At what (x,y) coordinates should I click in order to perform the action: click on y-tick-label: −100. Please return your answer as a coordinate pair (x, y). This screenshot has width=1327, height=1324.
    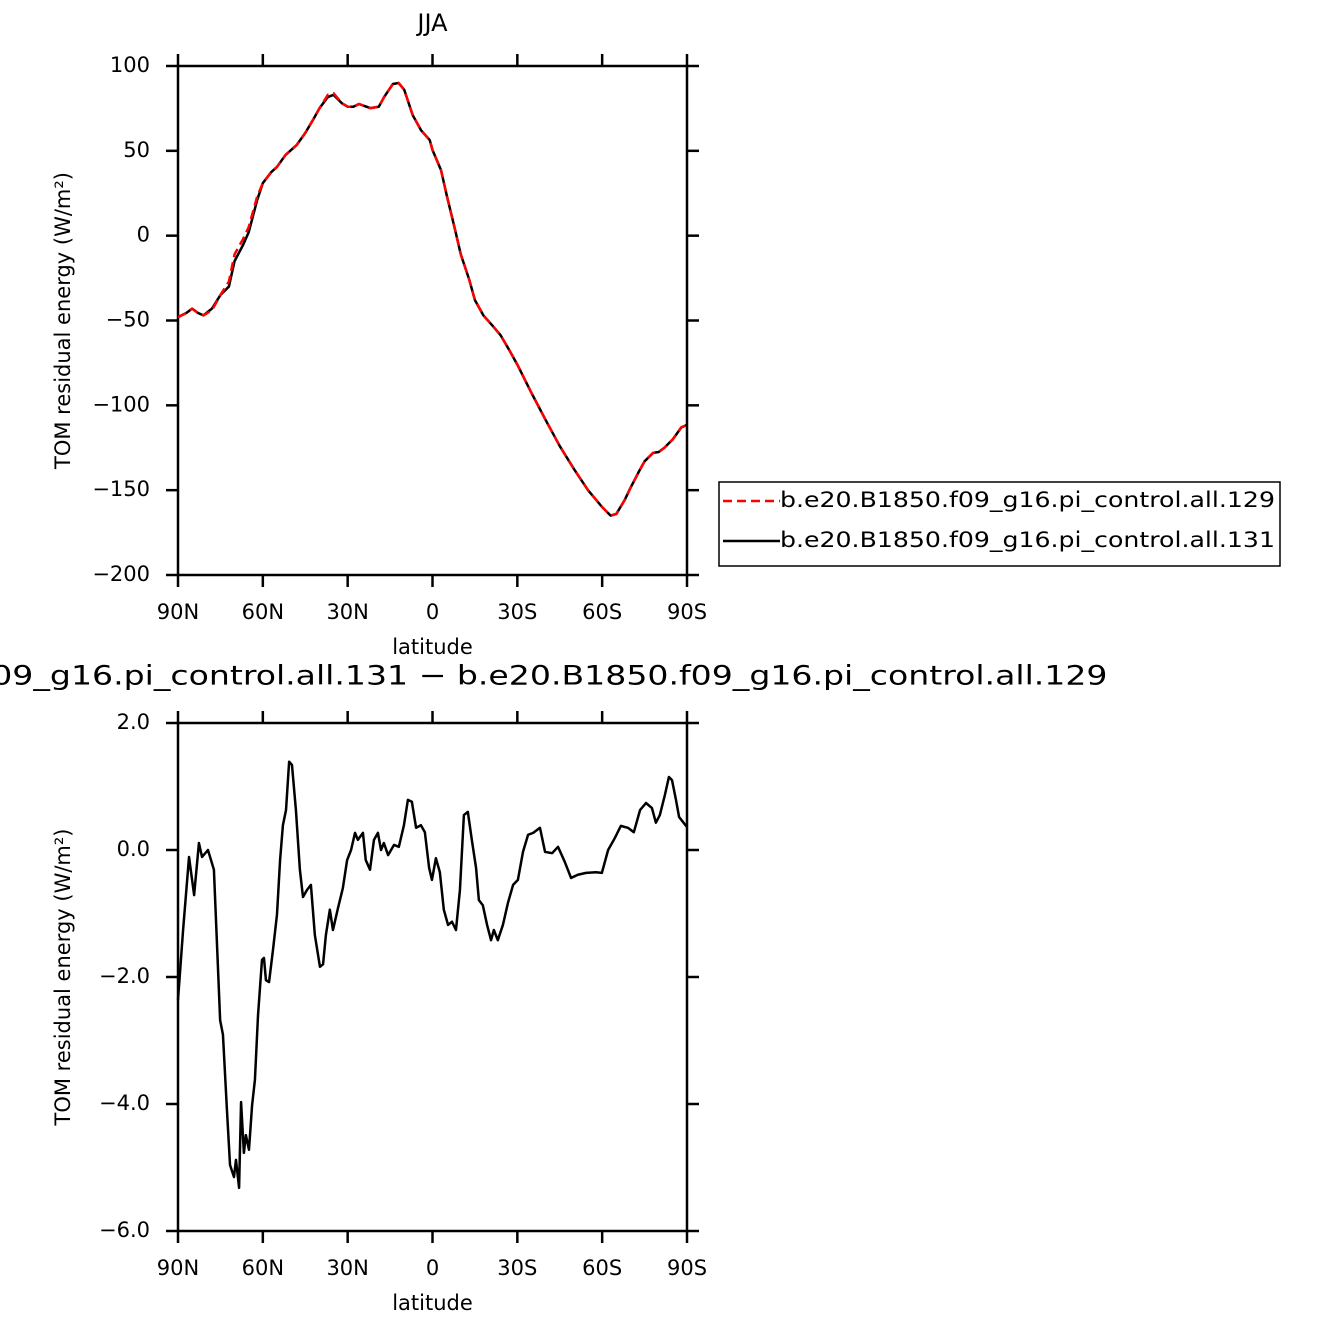
    Looking at the image, I should click on (121, 404).